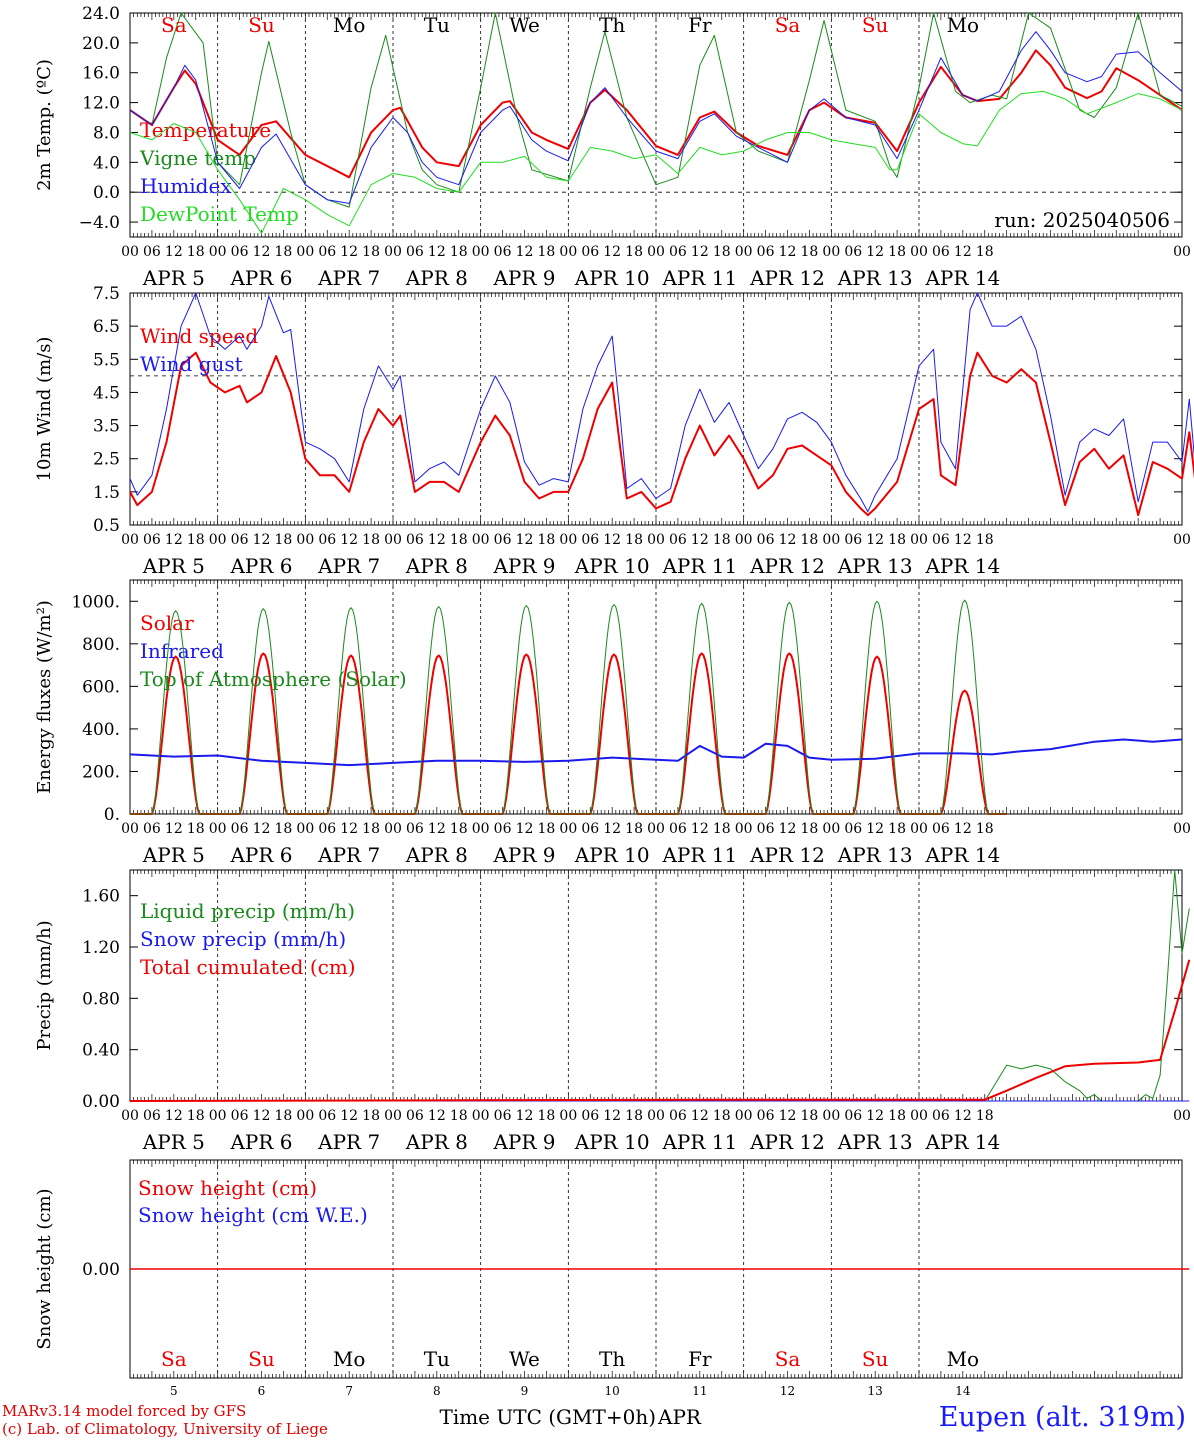 The width and height of the screenshot is (1194, 1440). What do you see at coordinates (436, 566) in the screenshot?
I see `date-label: APR 8` at bounding box center [436, 566].